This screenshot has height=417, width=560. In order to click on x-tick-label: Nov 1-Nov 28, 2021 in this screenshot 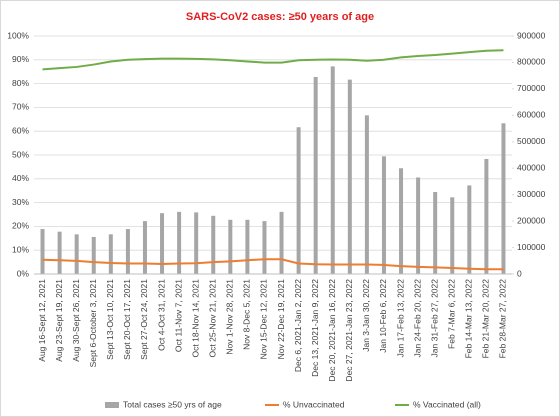, I will do `click(230, 317)`.